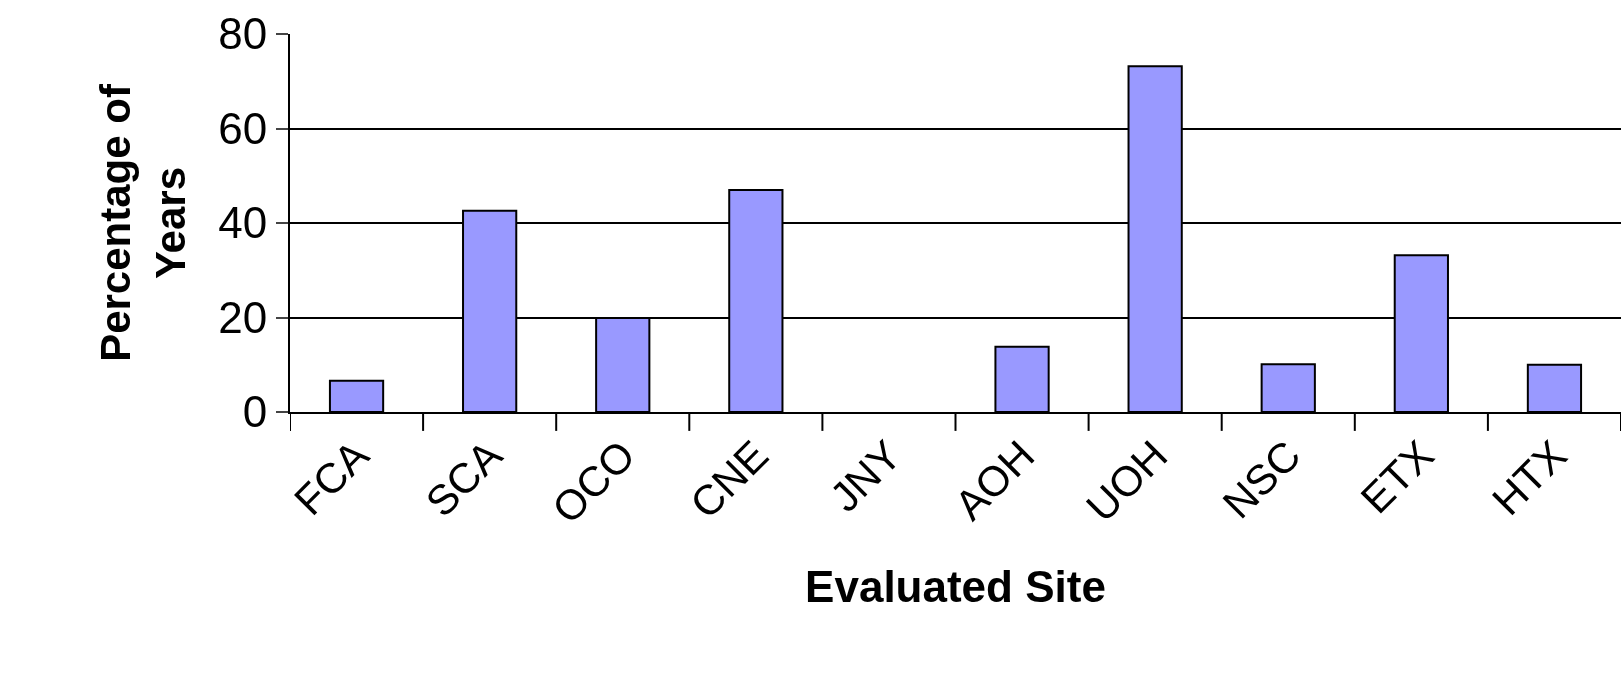 The width and height of the screenshot is (1621, 696). What do you see at coordinates (243, 34) in the screenshot?
I see `y-tick-label: 80` at bounding box center [243, 34].